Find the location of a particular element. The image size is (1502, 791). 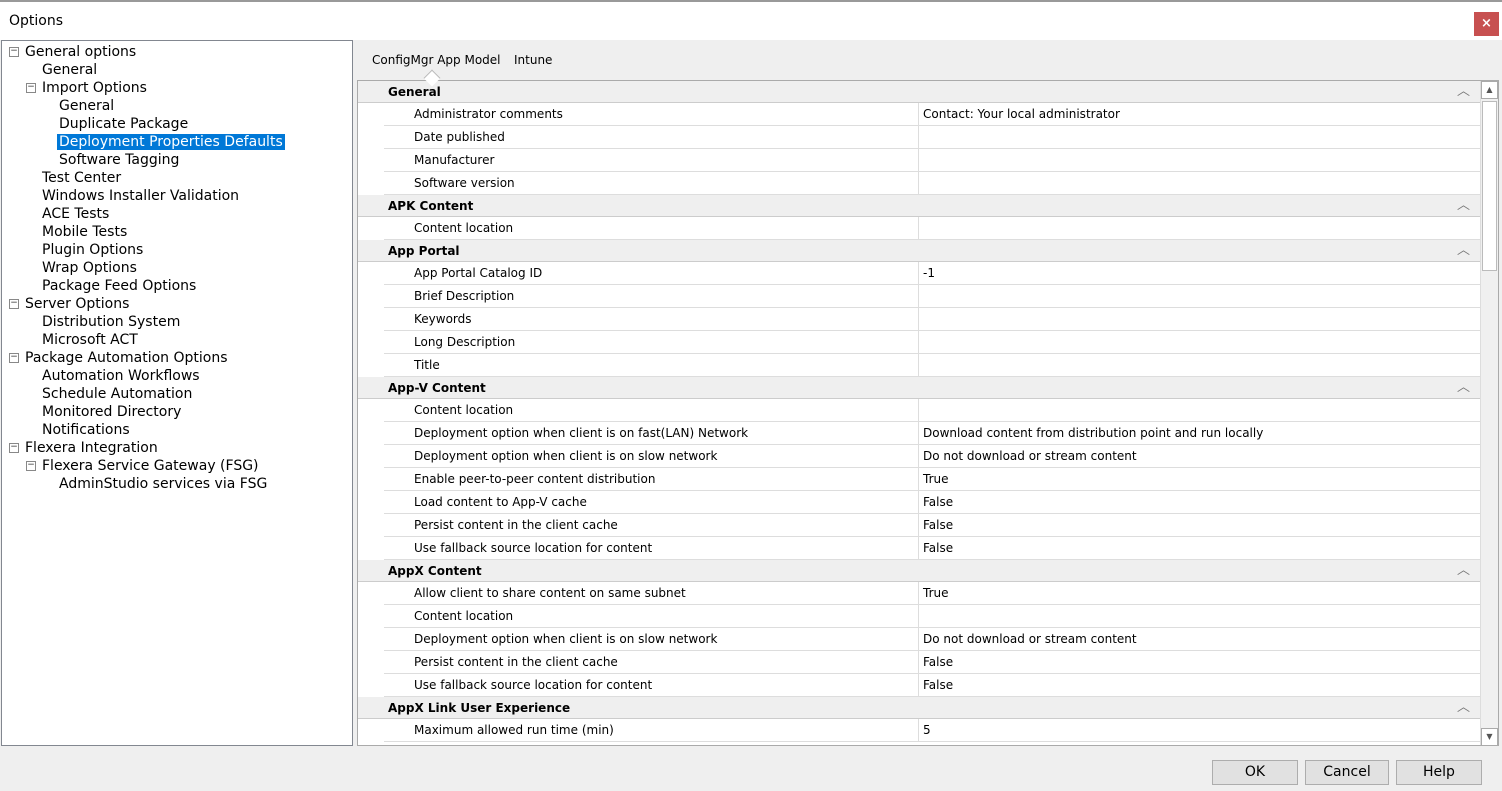

property-row: Brief Description is located at coordinates (932, 296).